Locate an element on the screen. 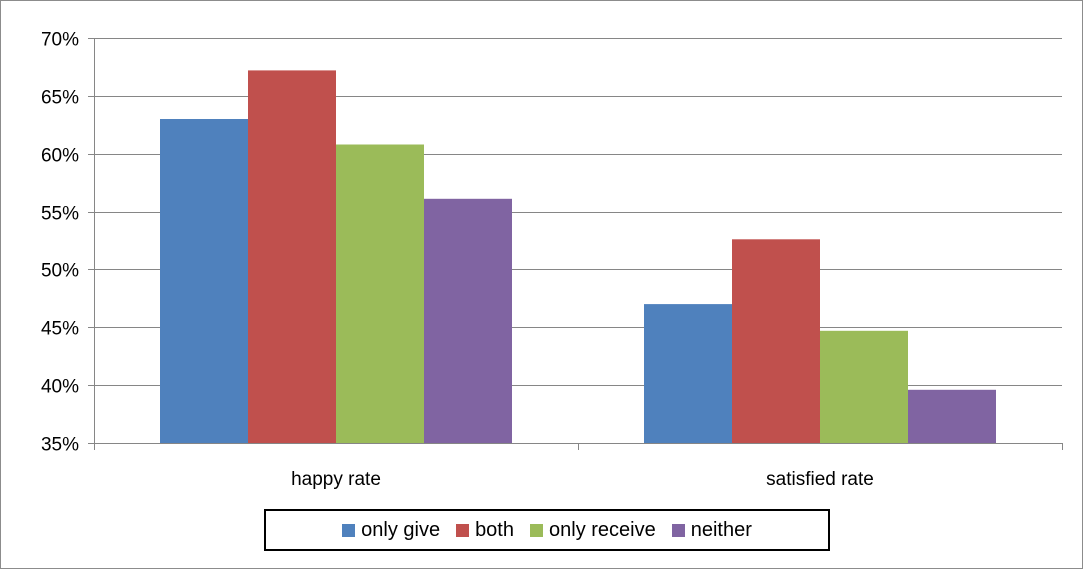  x-category-label: satisfied rate is located at coordinates (820, 479).